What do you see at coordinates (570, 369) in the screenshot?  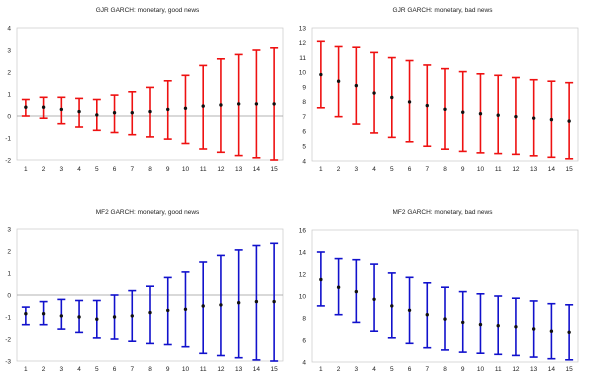 I see `x-tick-label: 15` at bounding box center [570, 369].